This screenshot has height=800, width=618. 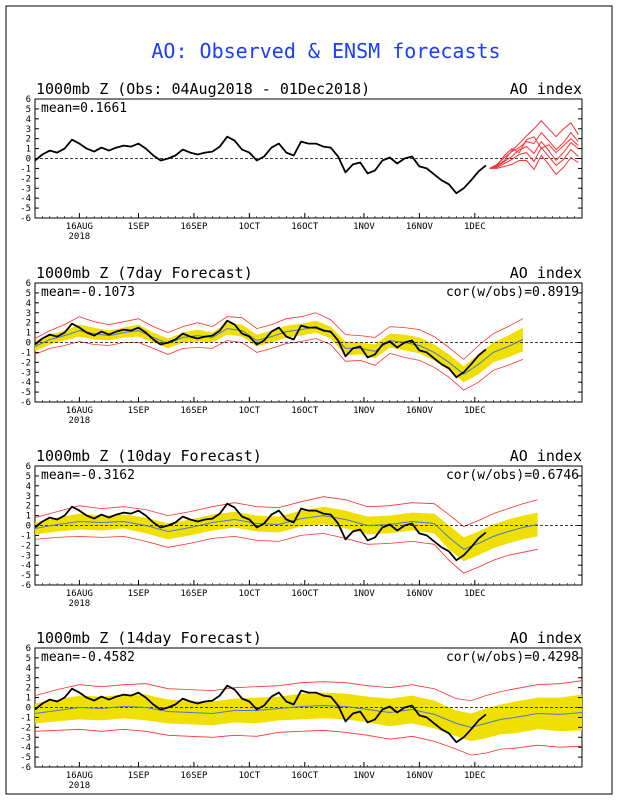 I want to click on correlation-label: cor(w/obs)=0.4298, so click(x=512, y=657).